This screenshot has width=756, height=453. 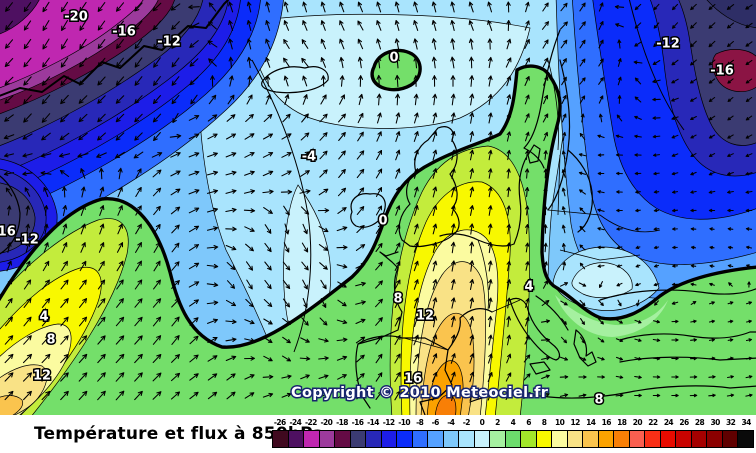 I want to click on scale-cells, so click(x=513, y=439).